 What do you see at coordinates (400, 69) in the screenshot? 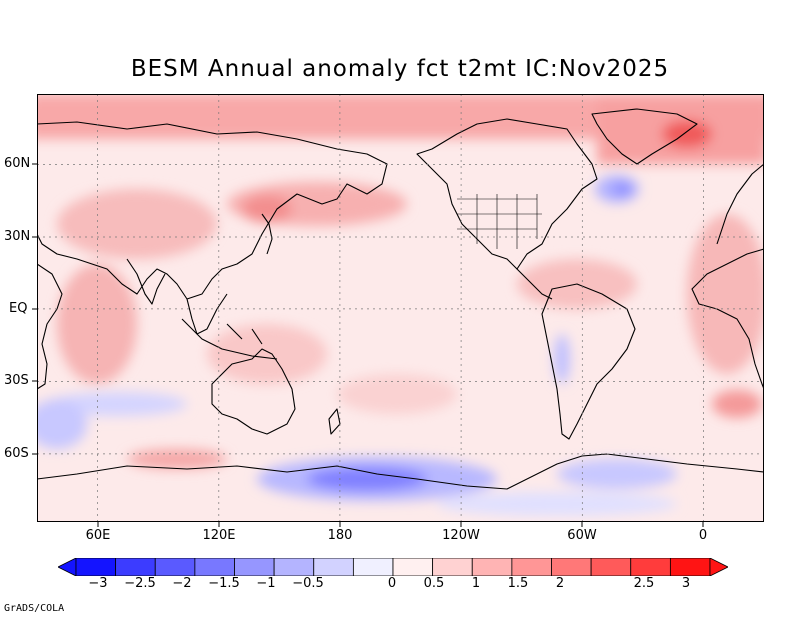
I see `map-title: BESM Annual anomaly fct t2mt IC:Nov2025` at bounding box center [400, 69].